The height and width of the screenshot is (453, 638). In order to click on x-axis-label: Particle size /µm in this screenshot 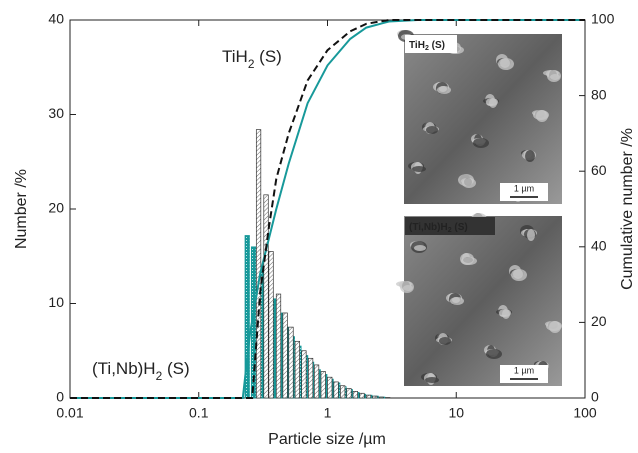, I will do `click(327, 439)`.